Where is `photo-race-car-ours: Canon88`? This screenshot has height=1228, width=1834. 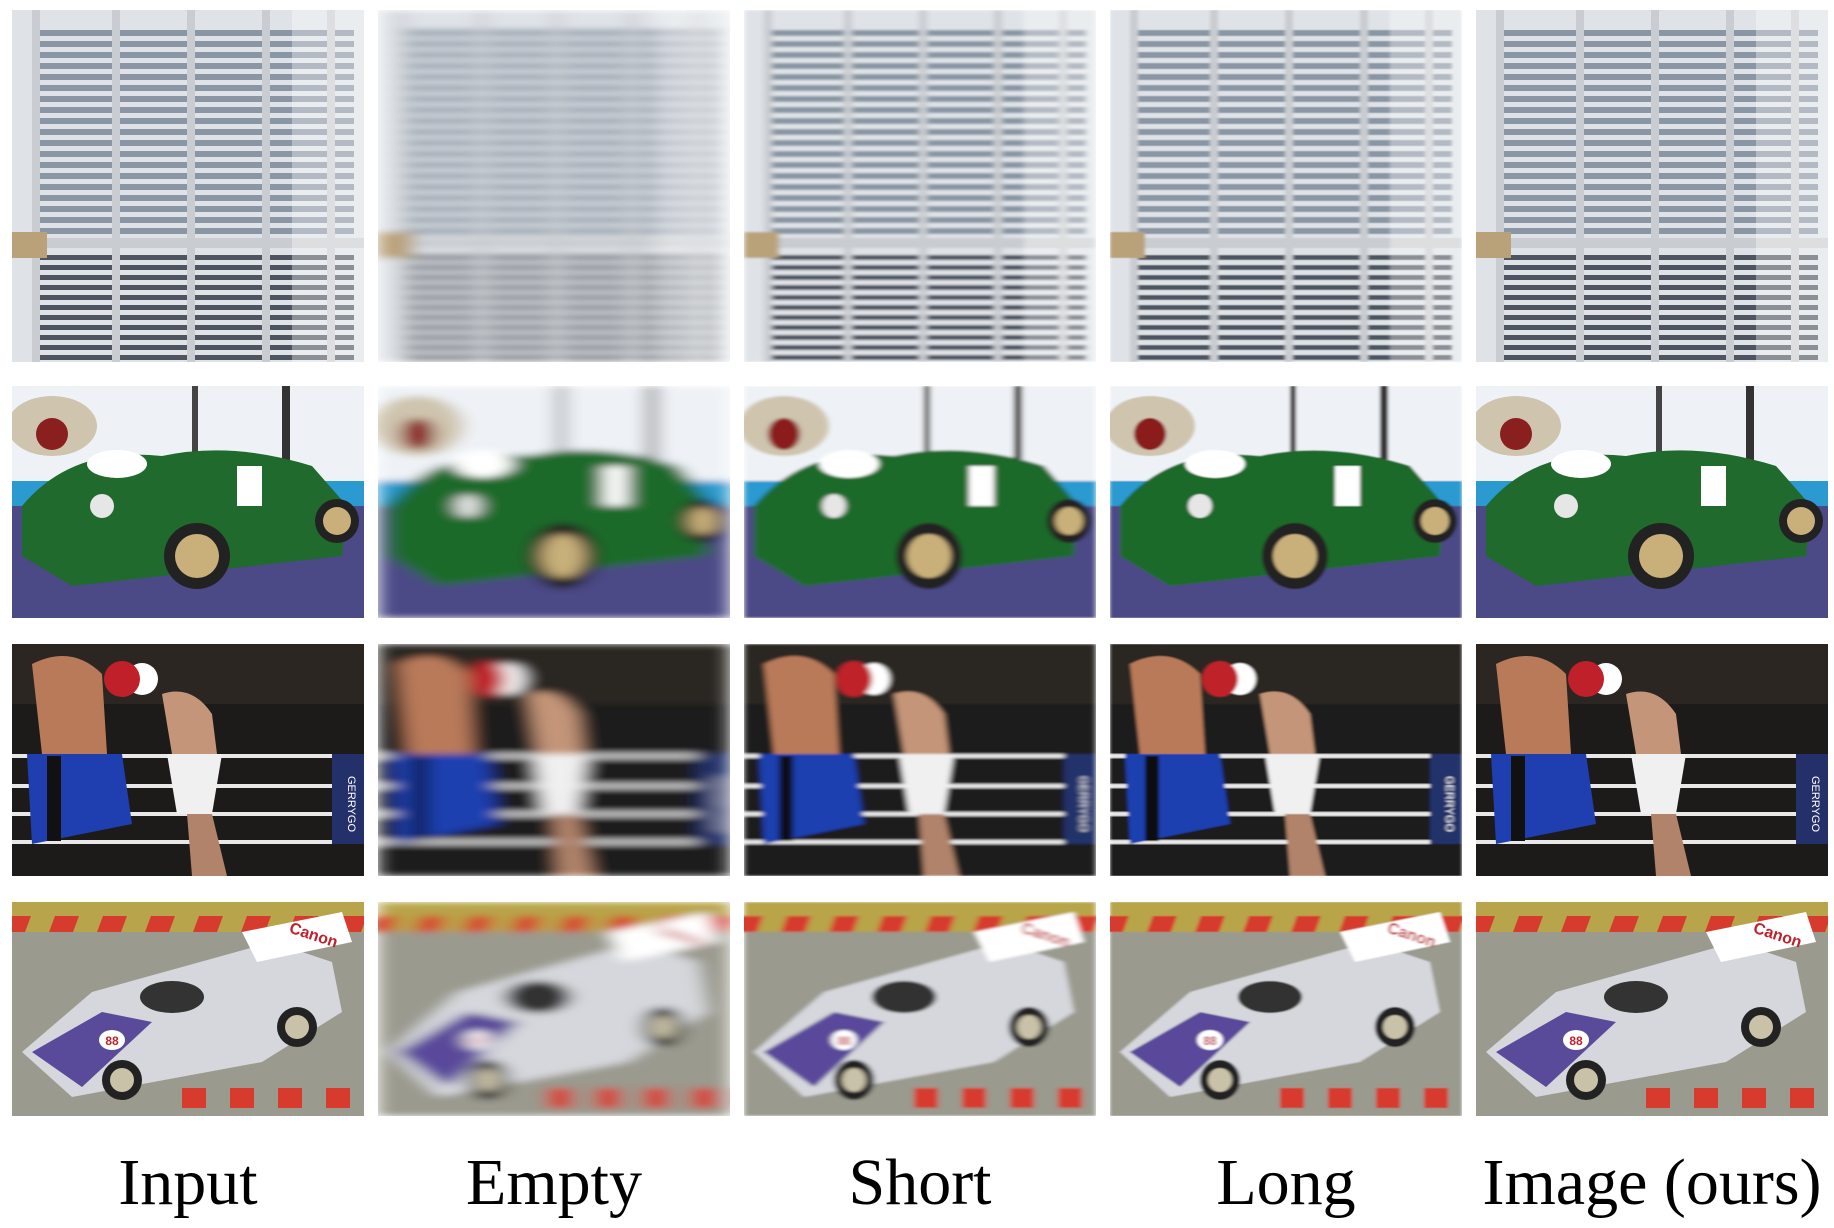 photo-race-car-ours: Canon88 is located at coordinates (1652, 1009).